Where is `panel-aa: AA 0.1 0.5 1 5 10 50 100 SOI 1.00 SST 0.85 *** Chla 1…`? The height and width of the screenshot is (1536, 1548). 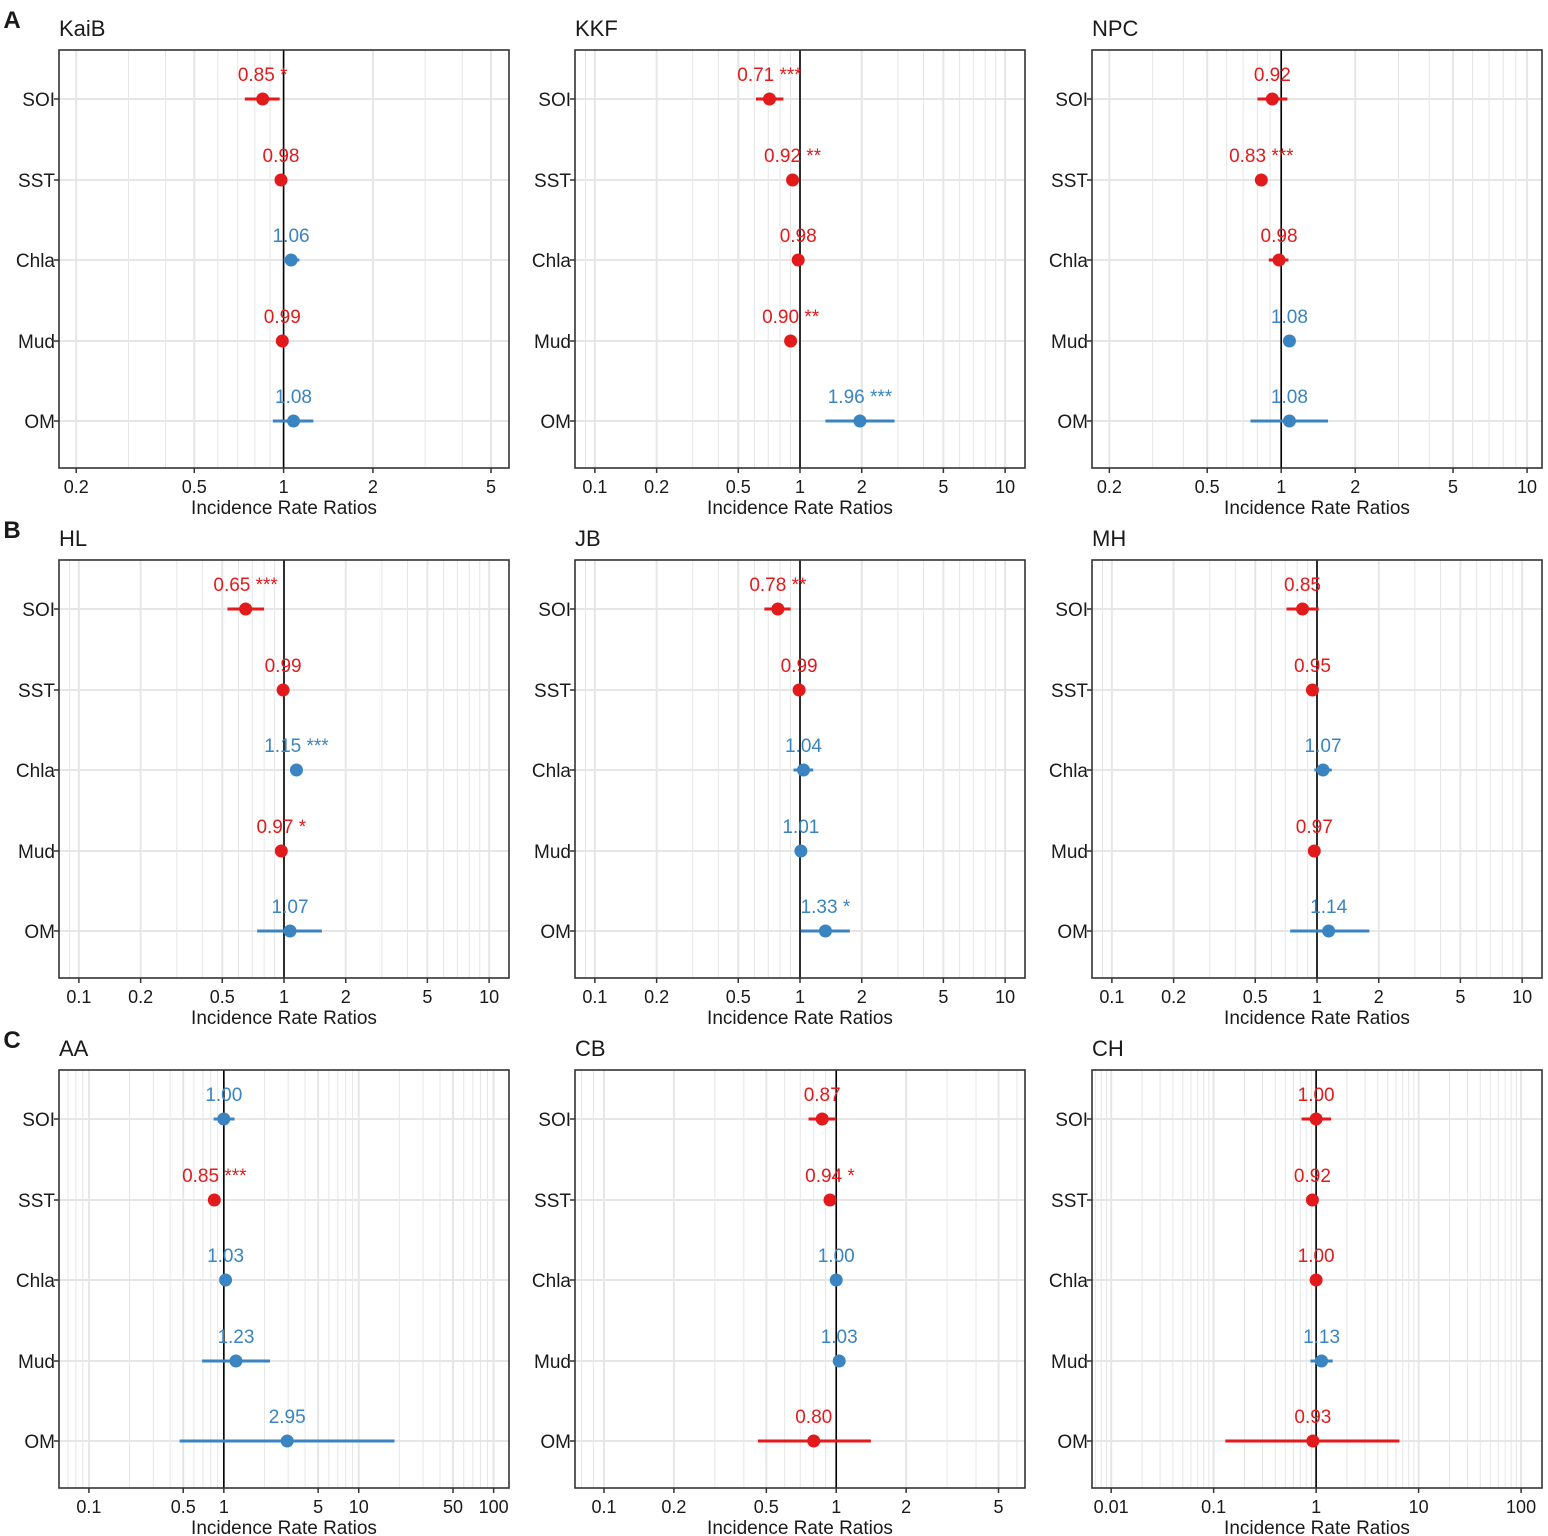 panel-aa: AA 0.1 0.5 1 5 10 50 100 SOI 1.00 SST 0.85 *** Chla 1… is located at coordinates (263, 1286).